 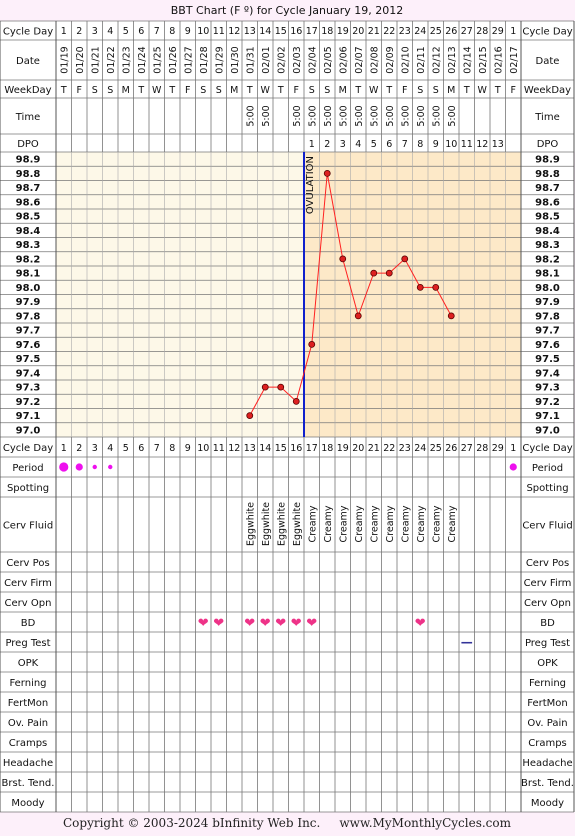 I want to click on date-cell: 01/22, so click(x=111, y=59).